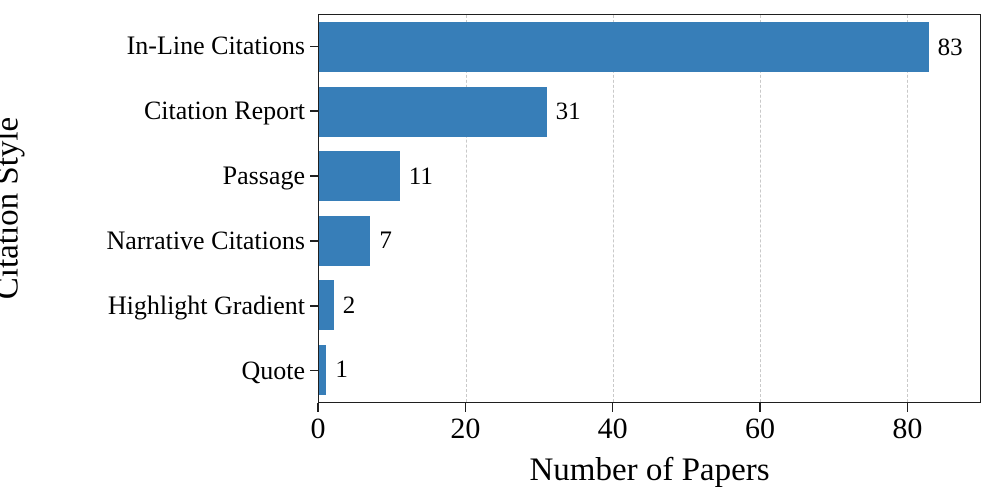  What do you see at coordinates (341, 370) in the screenshot?
I see `bar-value-label: 1` at bounding box center [341, 370].